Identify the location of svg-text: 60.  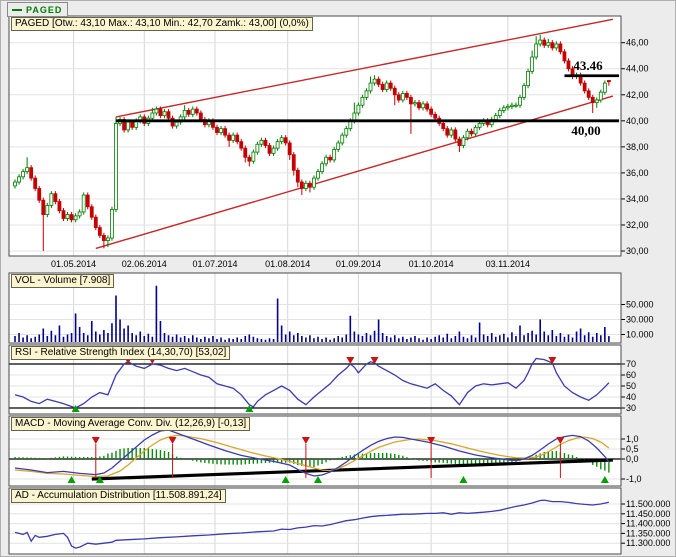
(631, 375).